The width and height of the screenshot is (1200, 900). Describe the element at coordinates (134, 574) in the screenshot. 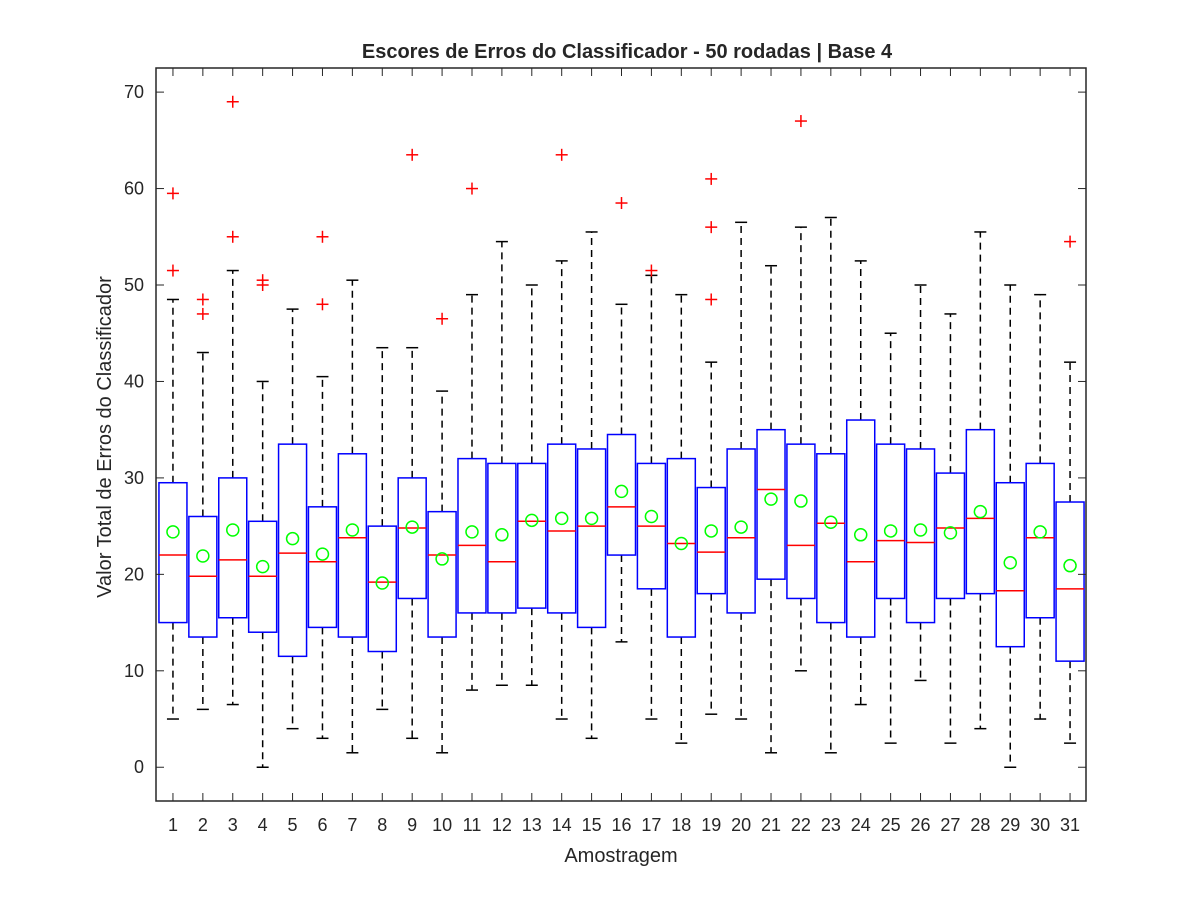

I see `y-tick-label: 20` at that location.